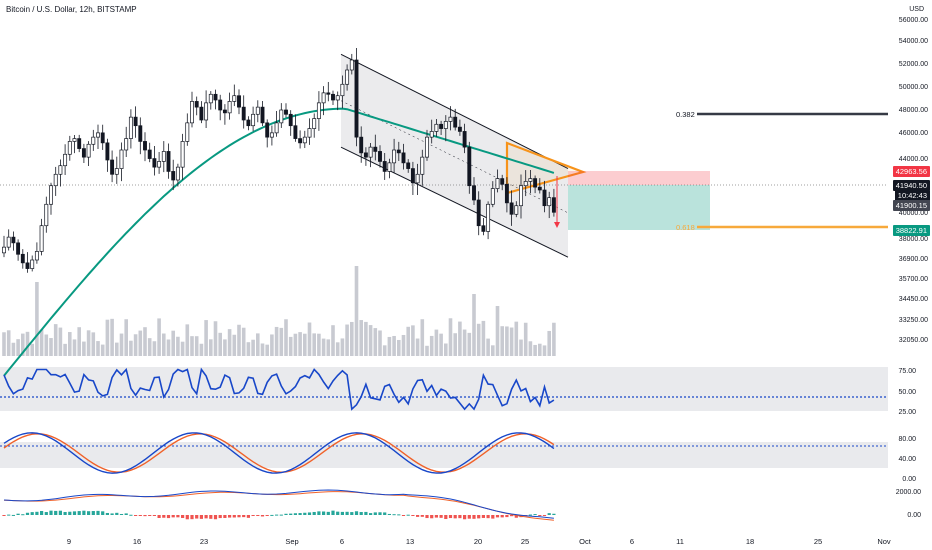 Image resolution: width=932 pixels, height=550 pixels. I want to click on time-tick-label: 23, so click(204, 541).